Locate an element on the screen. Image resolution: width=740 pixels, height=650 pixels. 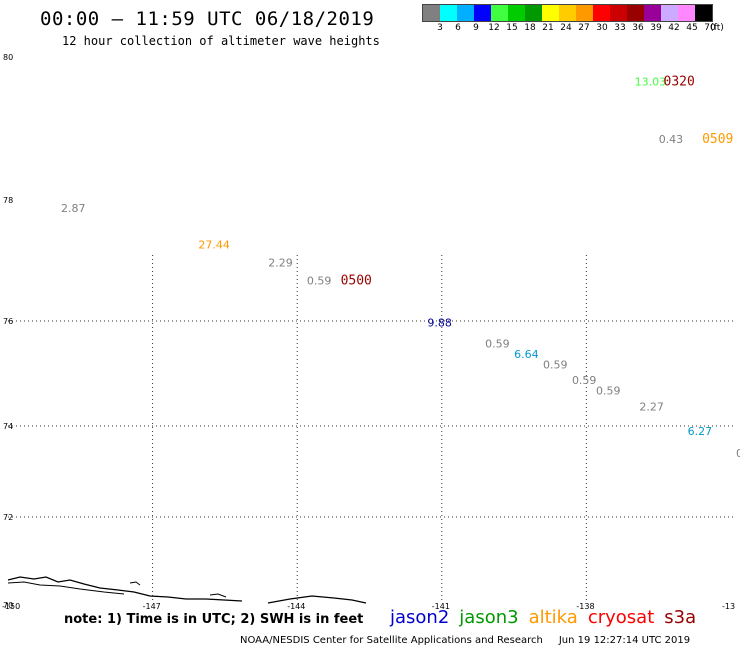
legend-tick-label: 45 is located at coordinates (692, 28).